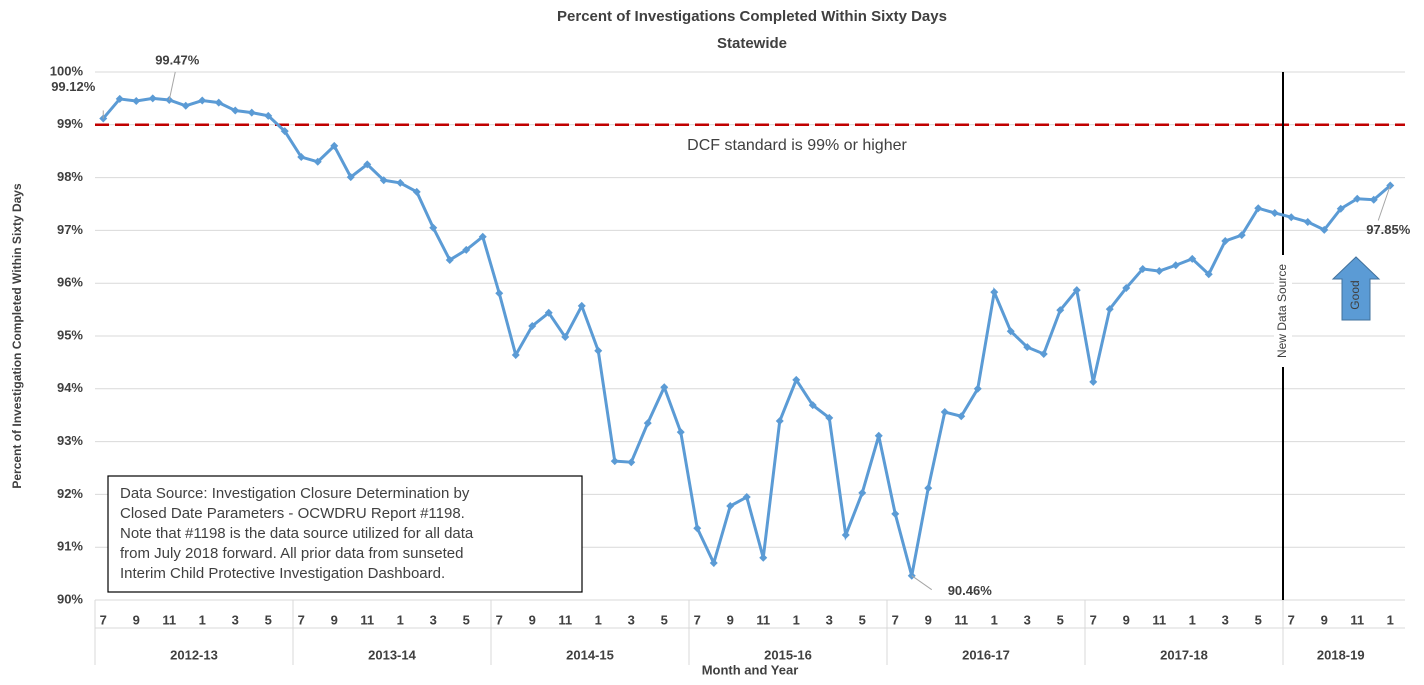  I want to click on data-label: 99.12%, so click(73, 86).